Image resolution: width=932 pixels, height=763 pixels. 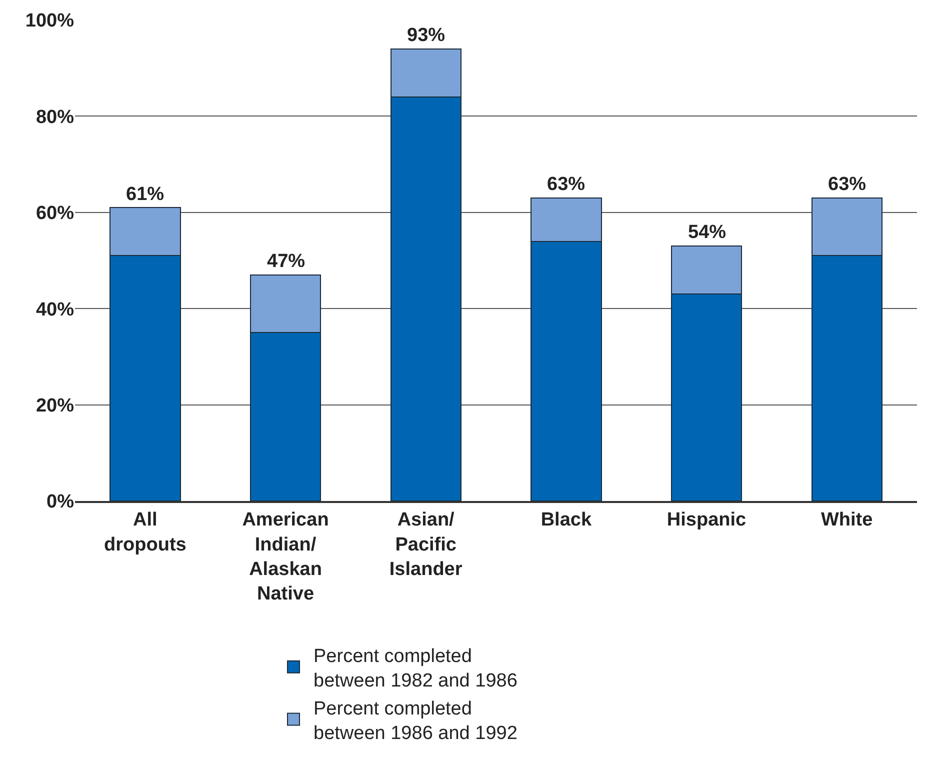 I want to click on y-tick-label: 40%, so click(x=55, y=309).